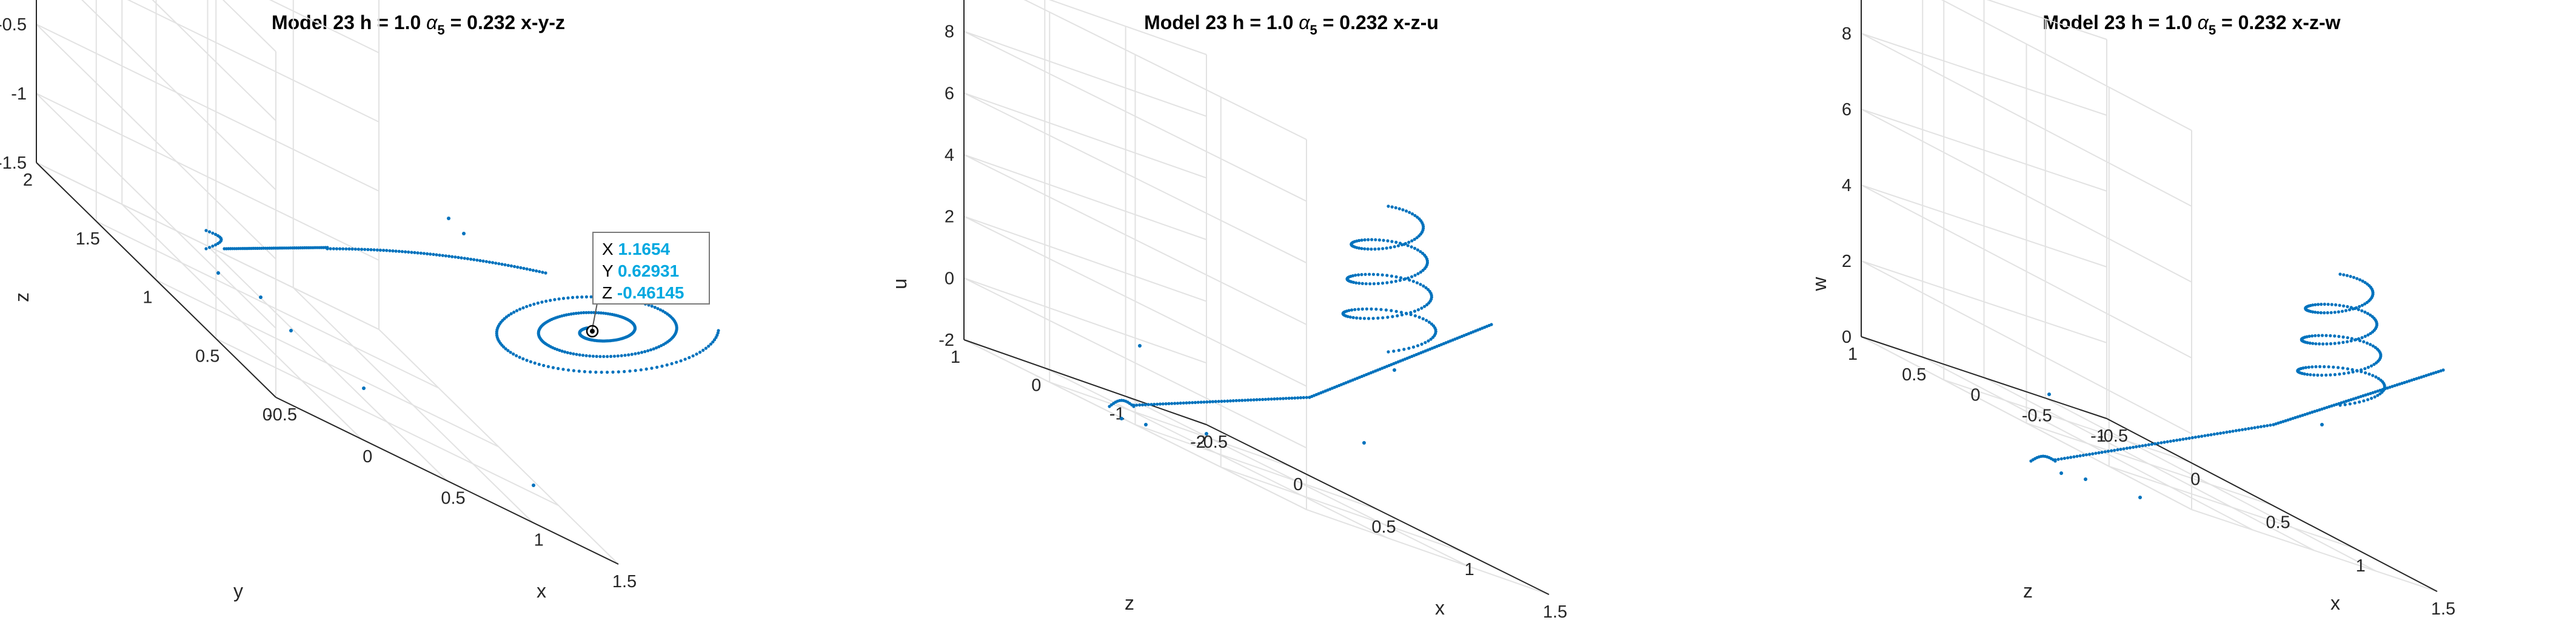  What do you see at coordinates (640, 270) in the screenshot?
I see `data-tip-y: Y 0.62931` at bounding box center [640, 270].